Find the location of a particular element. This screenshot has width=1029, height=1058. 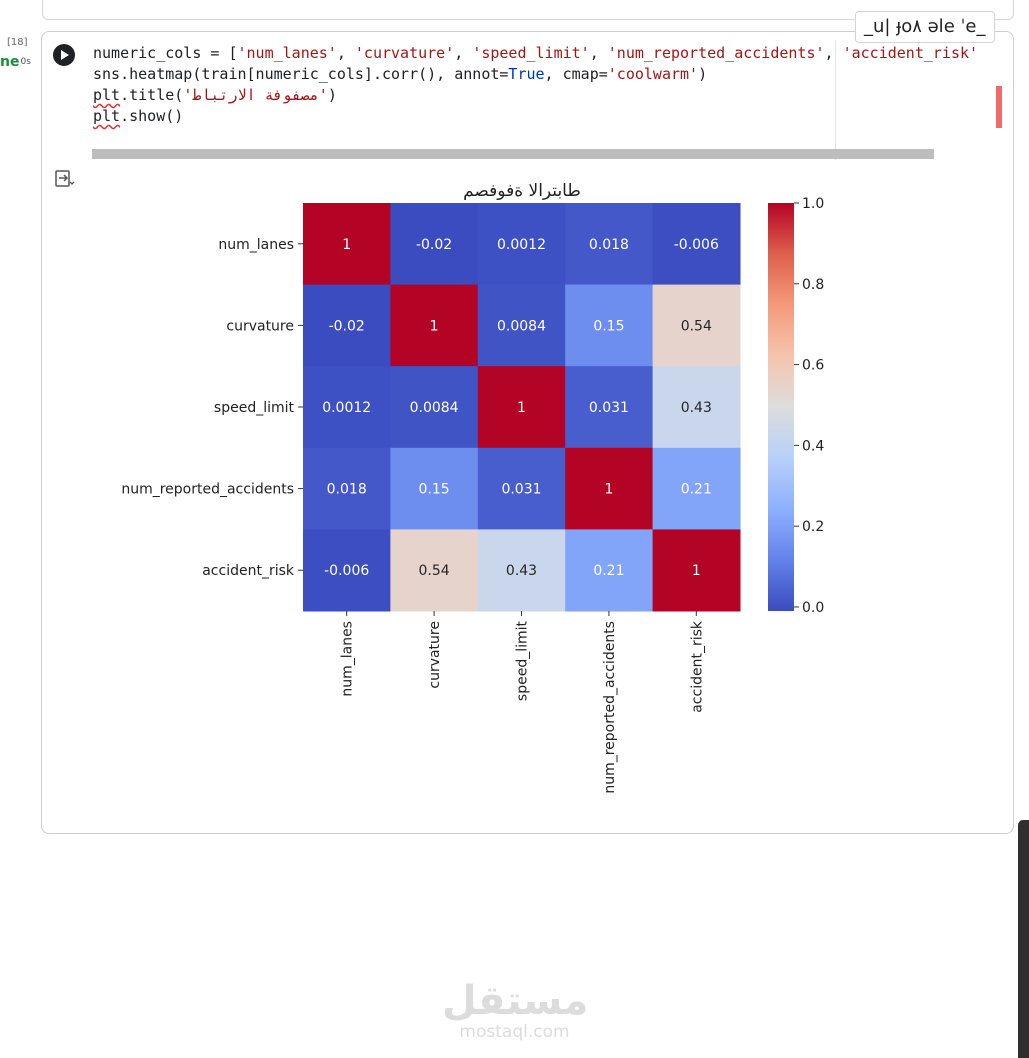

colorbar-tick-label: 0.2 is located at coordinates (813, 527).